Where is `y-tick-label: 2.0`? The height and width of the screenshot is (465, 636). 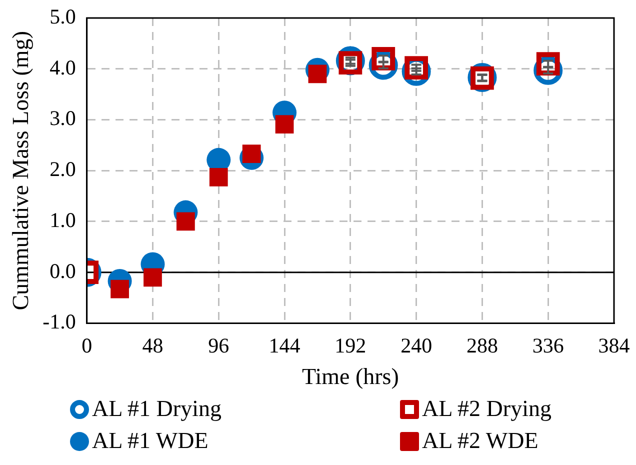
y-tick-label: 2.0 is located at coordinates (63, 169).